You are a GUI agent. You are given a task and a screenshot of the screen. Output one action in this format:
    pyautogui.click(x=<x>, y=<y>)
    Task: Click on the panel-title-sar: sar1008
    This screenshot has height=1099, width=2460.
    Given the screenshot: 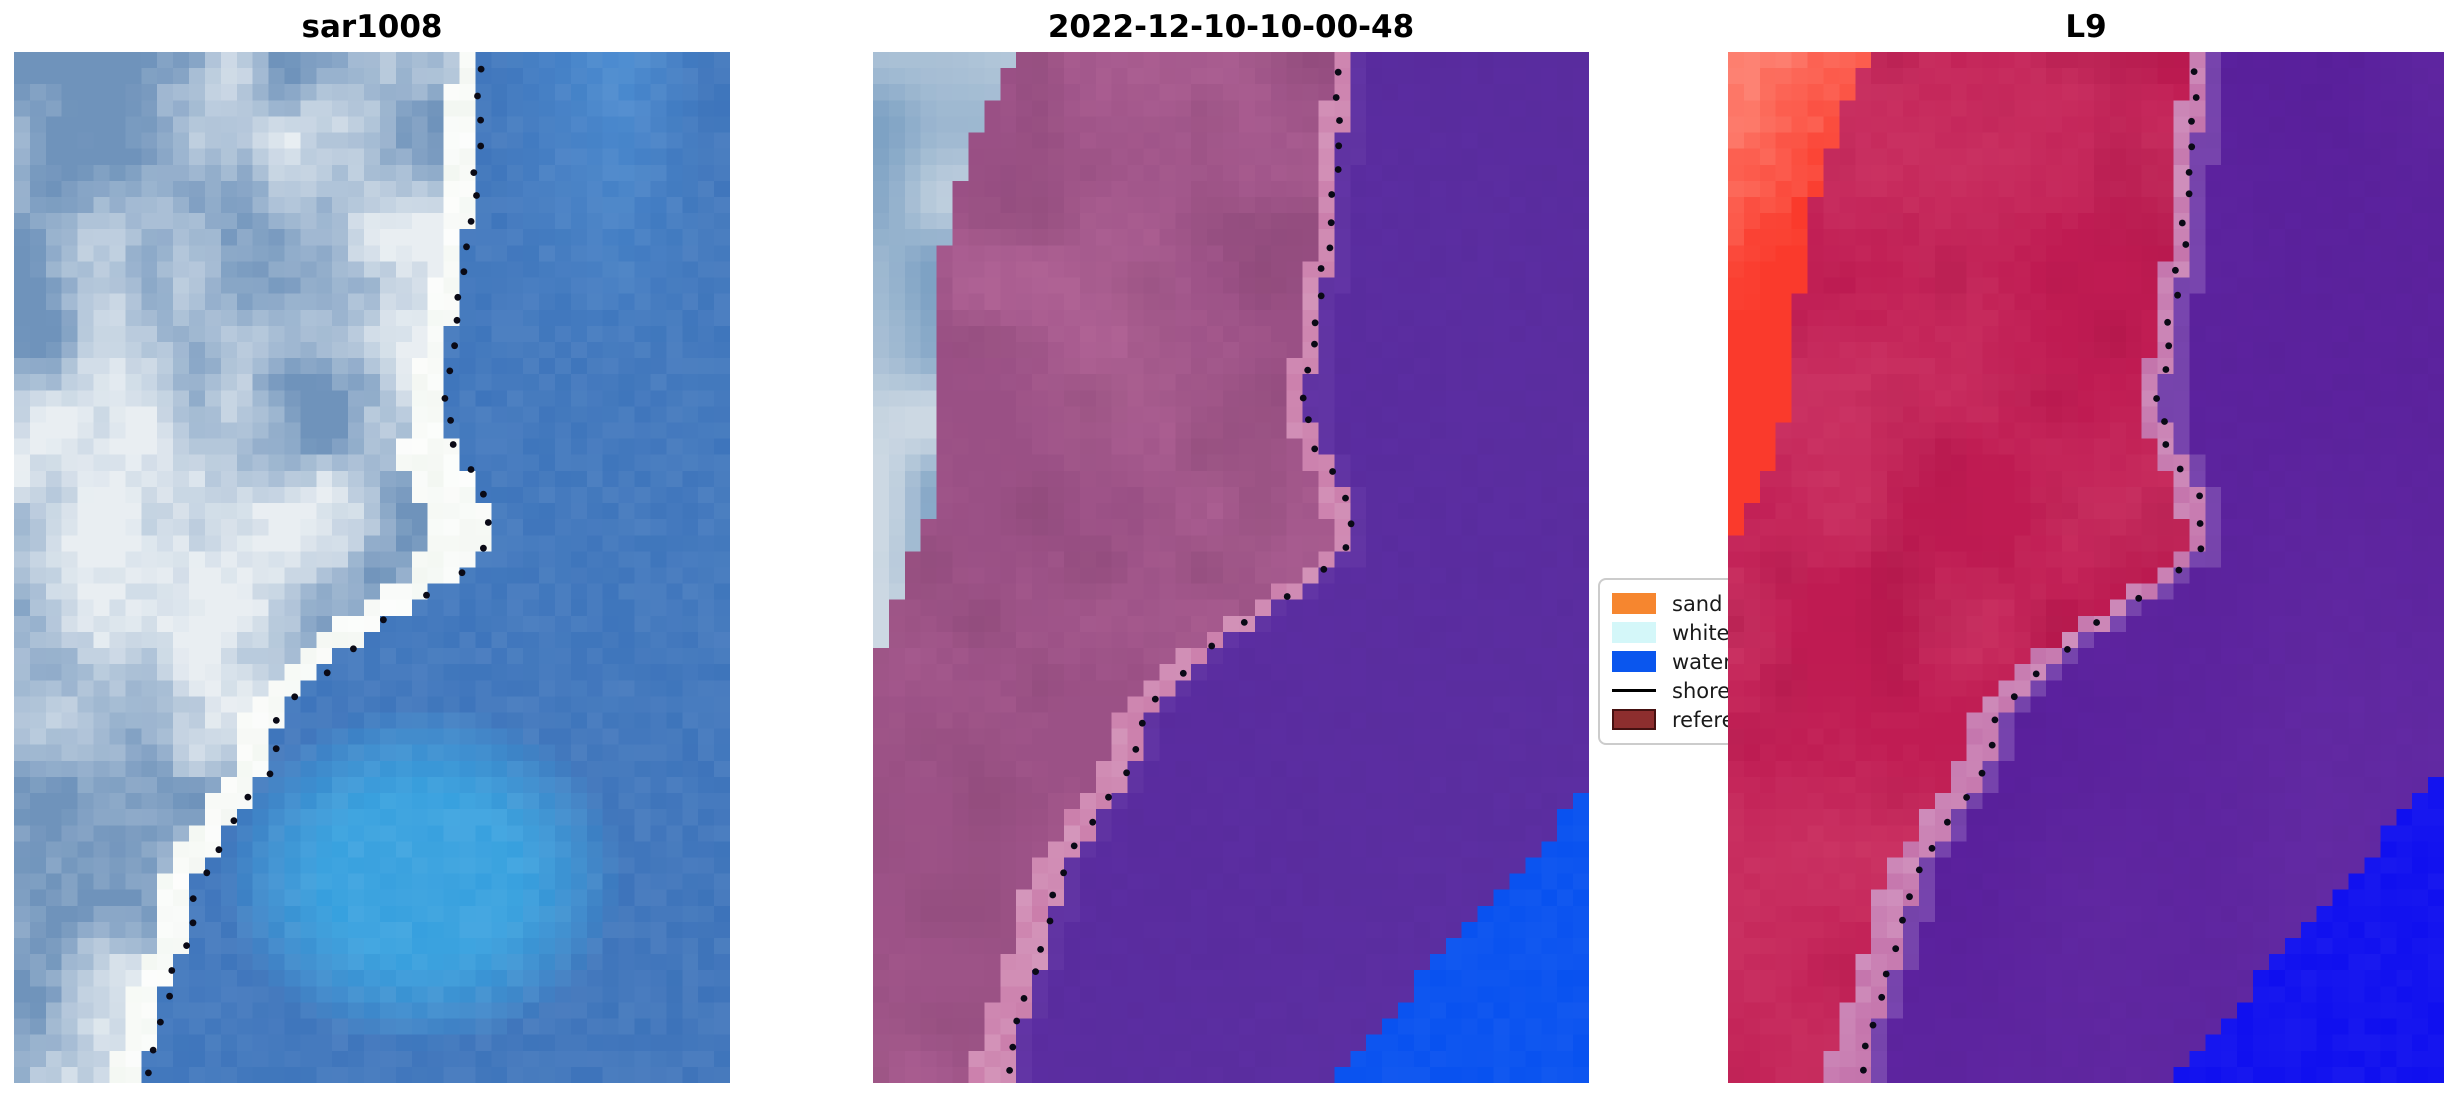 What is the action you would take?
    pyautogui.click(x=372, y=27)
    